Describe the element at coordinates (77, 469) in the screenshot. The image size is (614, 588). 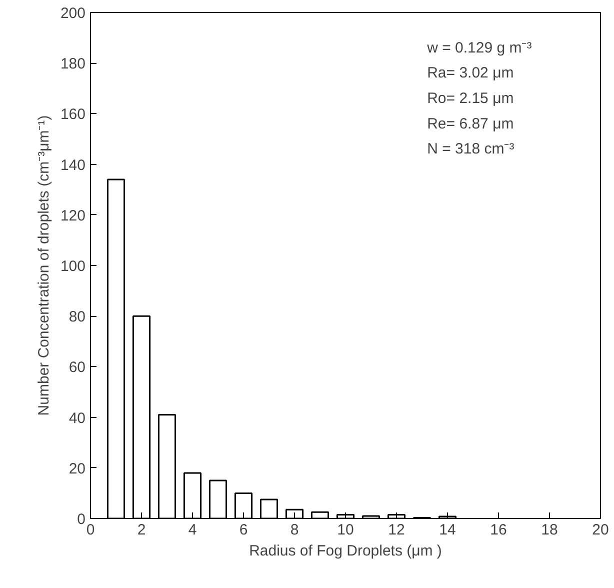
I see `y-tick-label: 20` at that location.